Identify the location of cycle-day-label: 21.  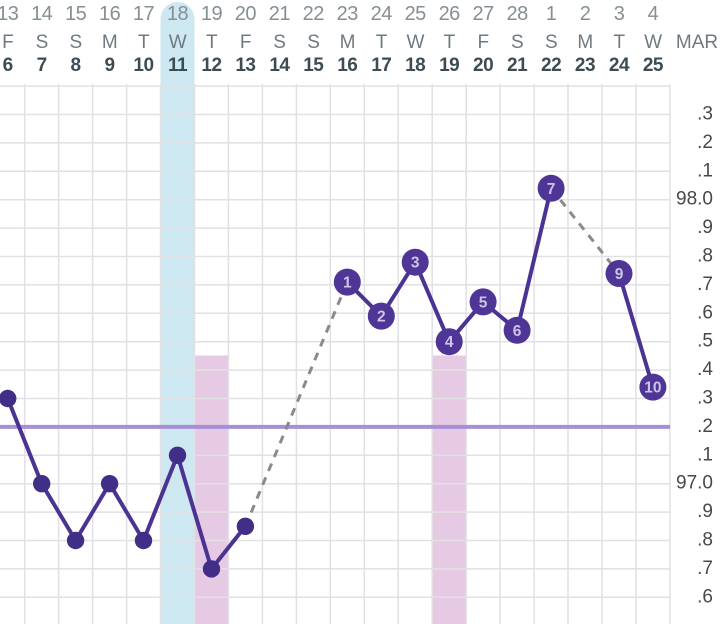
(517, 65).